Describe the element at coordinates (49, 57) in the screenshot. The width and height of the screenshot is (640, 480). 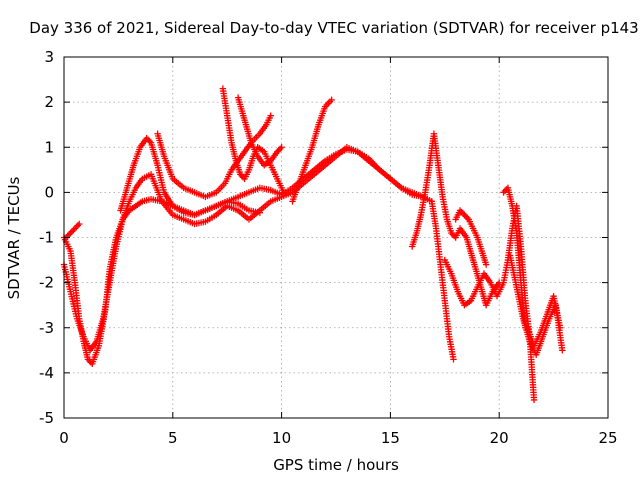
I see `y-tick-label: 3` at that location.